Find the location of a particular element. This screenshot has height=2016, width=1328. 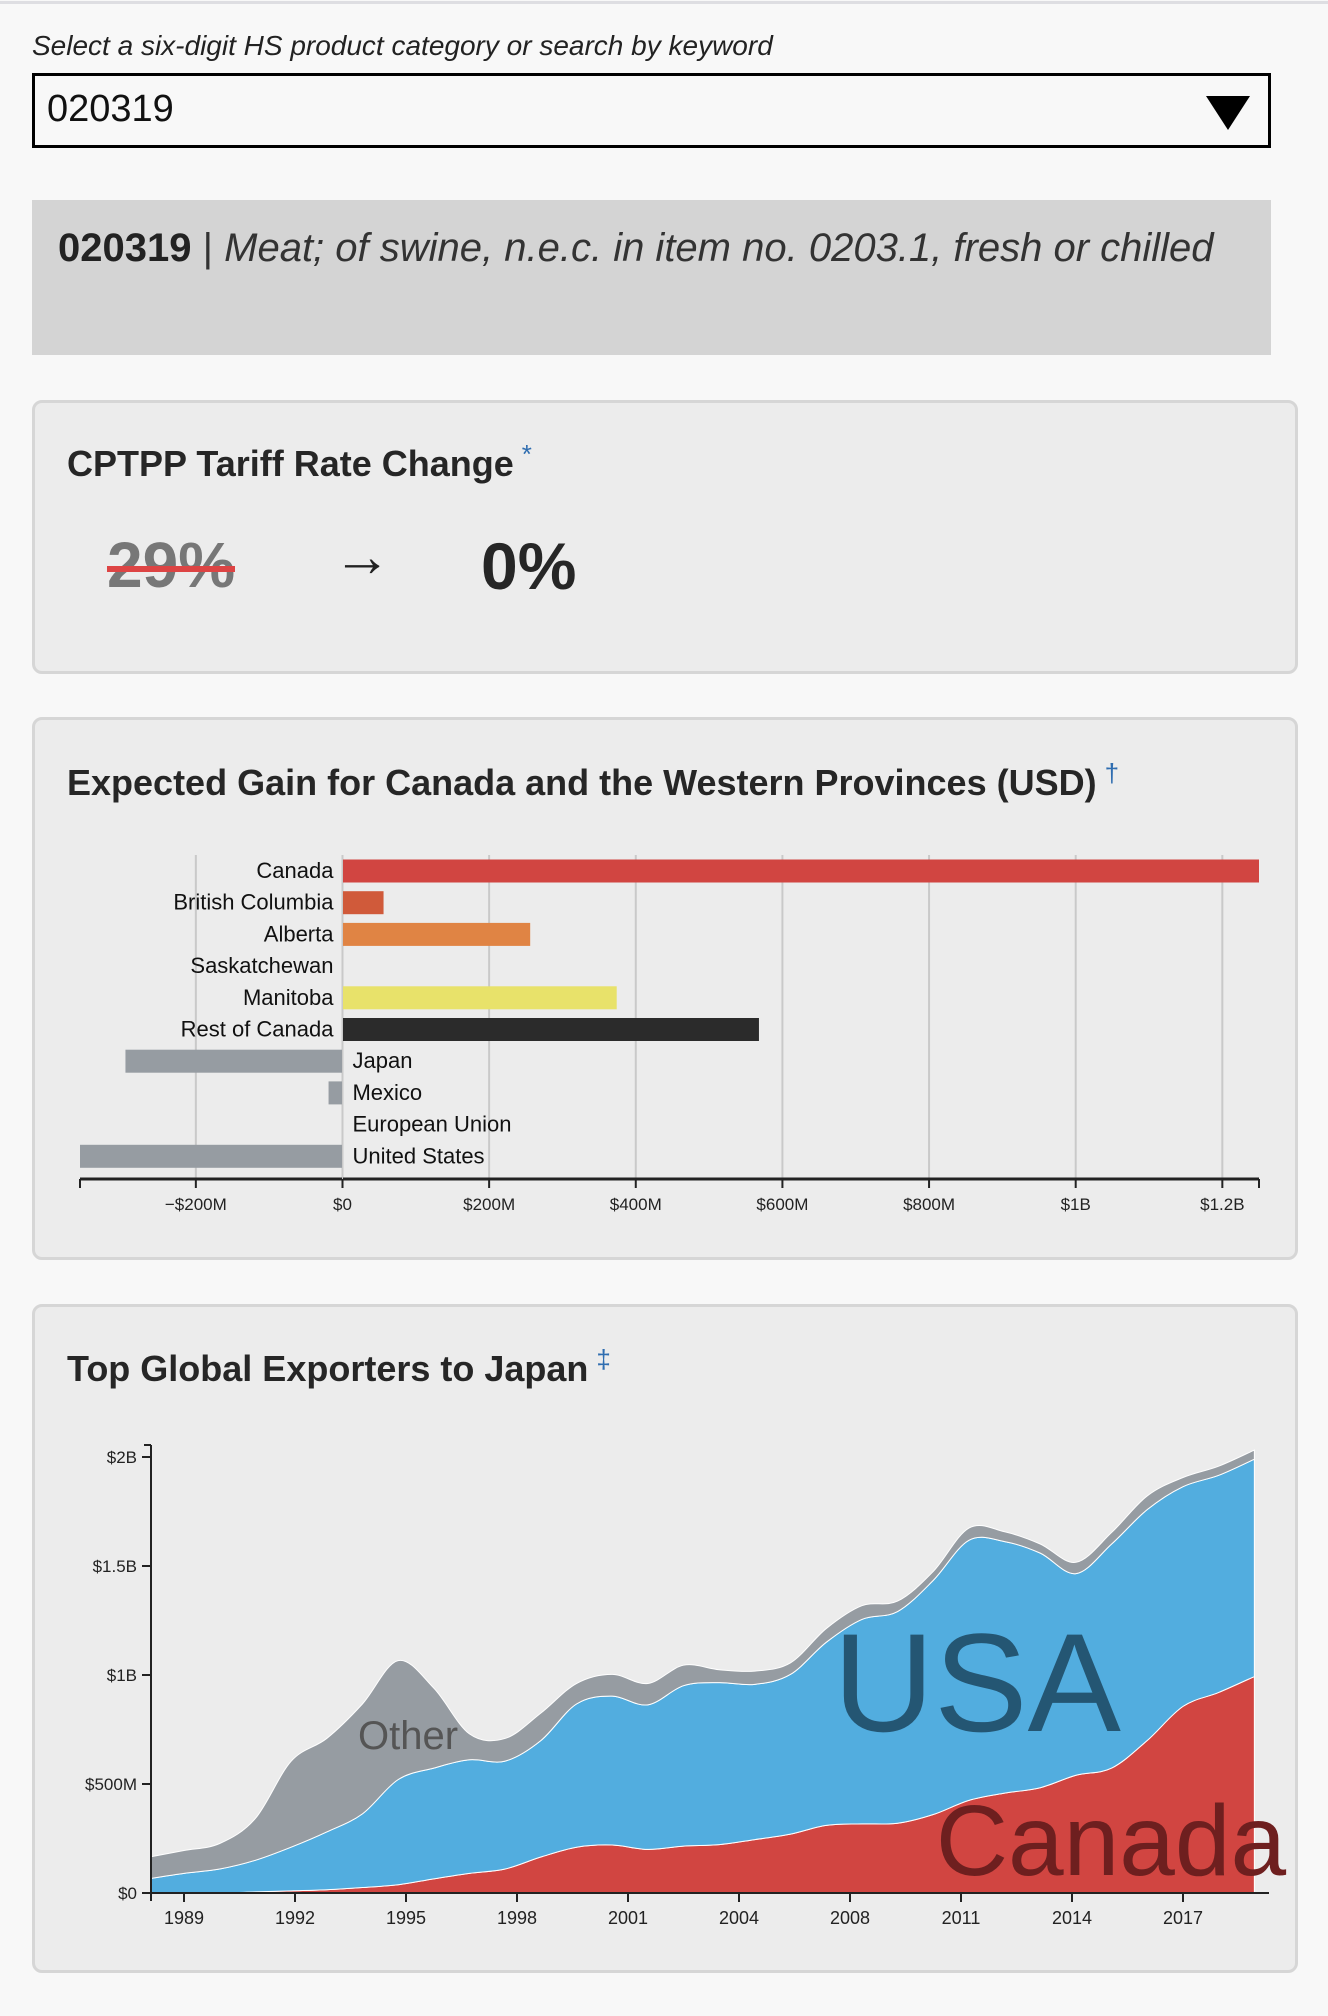

bar-label: Manitoba is located at coordinates (288, 997).